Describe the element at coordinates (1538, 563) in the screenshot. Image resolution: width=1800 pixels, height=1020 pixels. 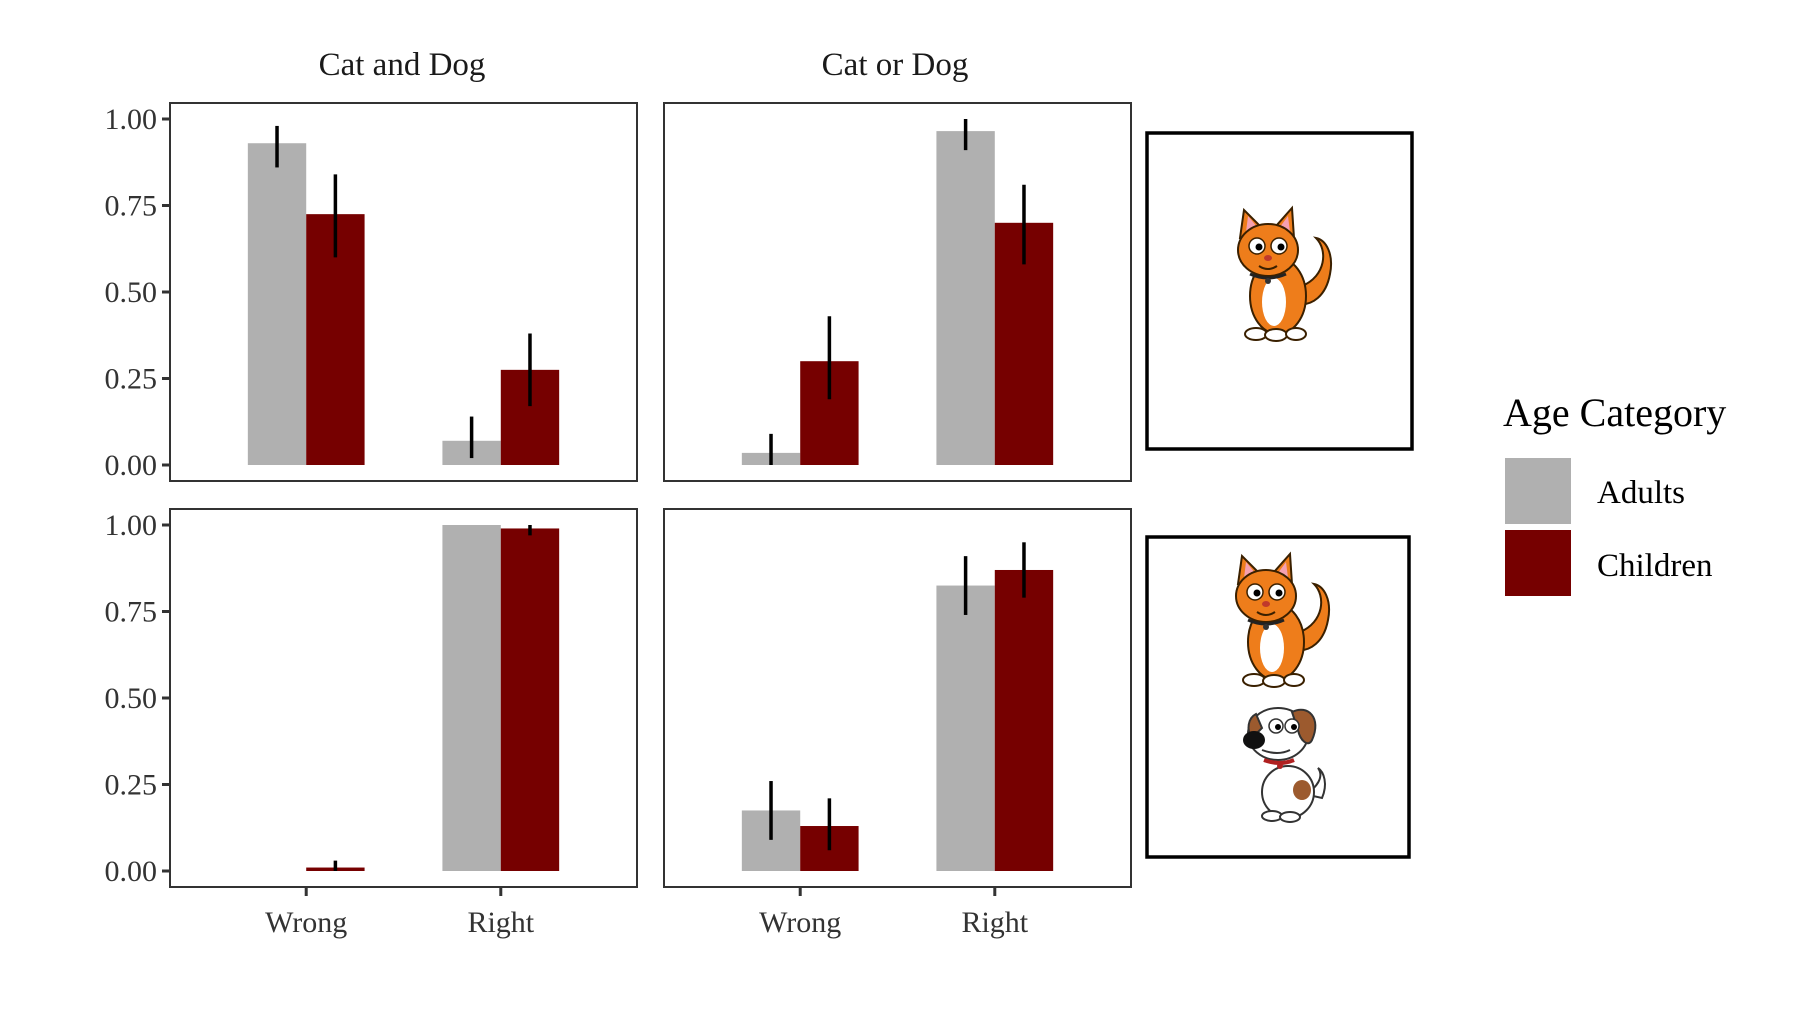
I see `legend-swatch-children` at that location.